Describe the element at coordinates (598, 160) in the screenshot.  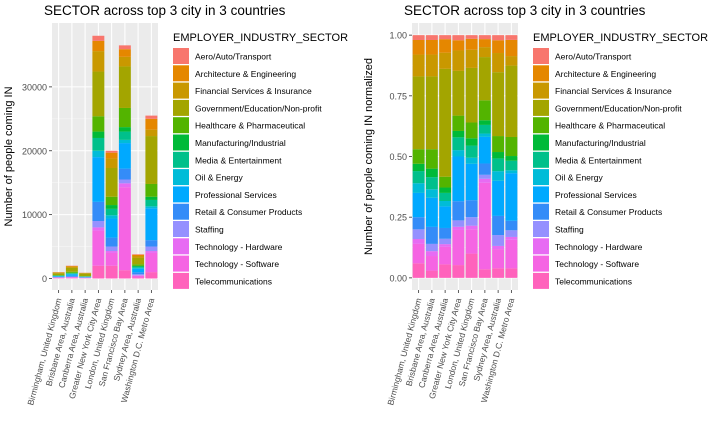
I see `legend-label: Media & Entertainment` at that location.